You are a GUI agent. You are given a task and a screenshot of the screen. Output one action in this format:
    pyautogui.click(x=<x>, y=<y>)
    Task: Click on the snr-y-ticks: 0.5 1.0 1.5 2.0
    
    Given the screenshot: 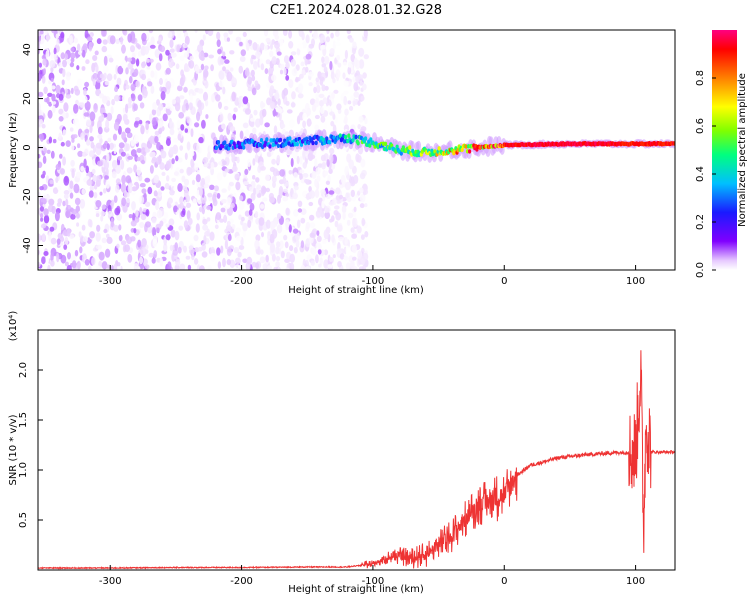 What is the action you would take?
    pyautogui.click(x=30, y=445)
    